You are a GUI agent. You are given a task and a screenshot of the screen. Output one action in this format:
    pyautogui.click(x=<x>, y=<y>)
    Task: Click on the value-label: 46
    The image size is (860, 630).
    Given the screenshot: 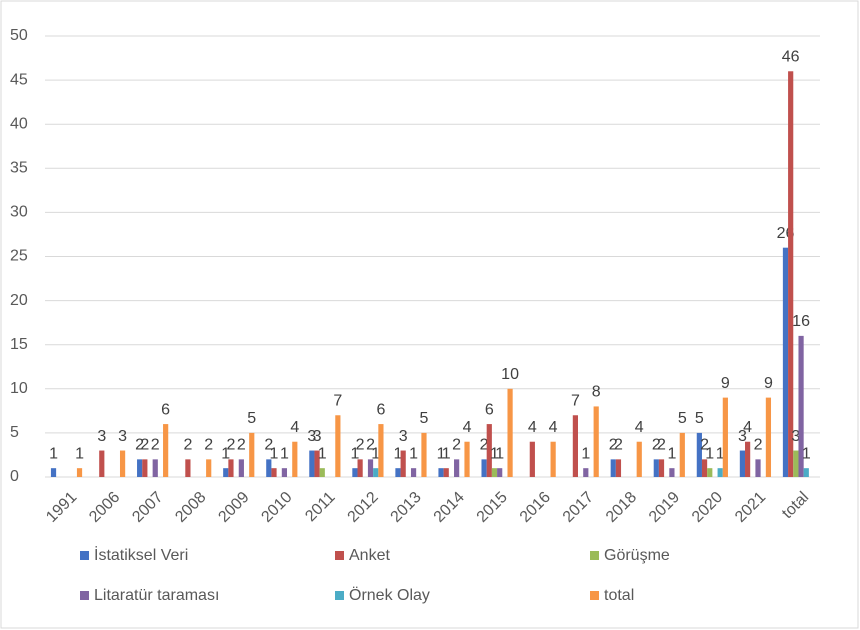 What is the action you would take?
    pyautogui.click(x=791, y=56)
    